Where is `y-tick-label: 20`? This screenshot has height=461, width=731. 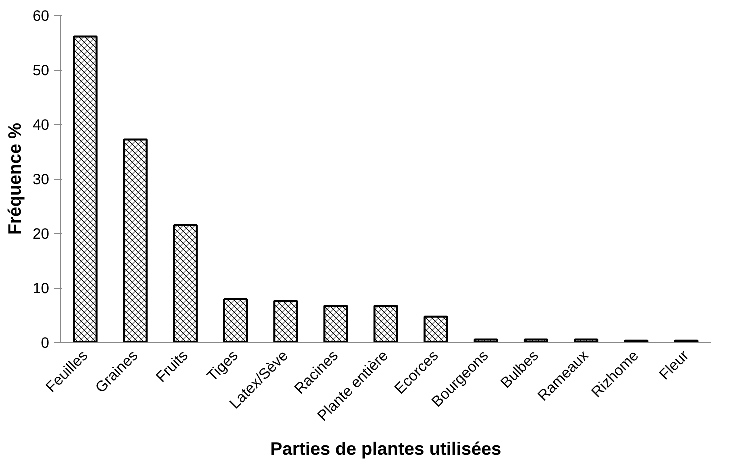 y-tick-label: 20 is located at coordinates (41, 234).